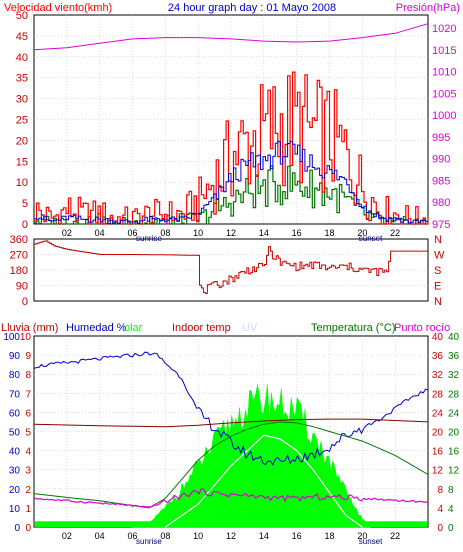 This screenshot has height=552, width=463. Describe the element at coordinates (362, 536) in the screenshot. I see `weather-x-tick: 20` at that location.